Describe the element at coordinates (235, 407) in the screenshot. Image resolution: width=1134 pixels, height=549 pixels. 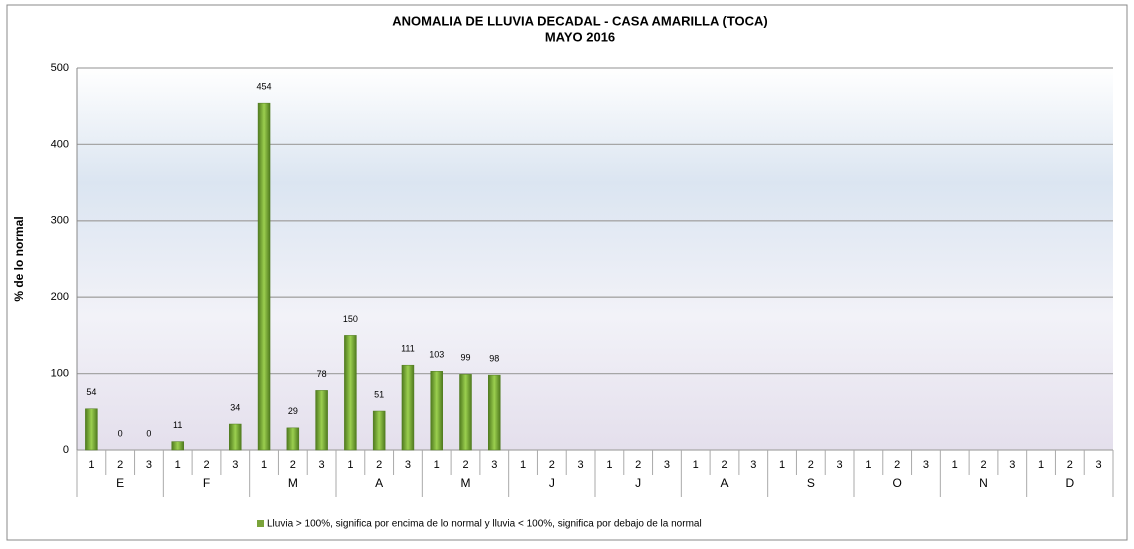
I see `data-label: 34` at that location.